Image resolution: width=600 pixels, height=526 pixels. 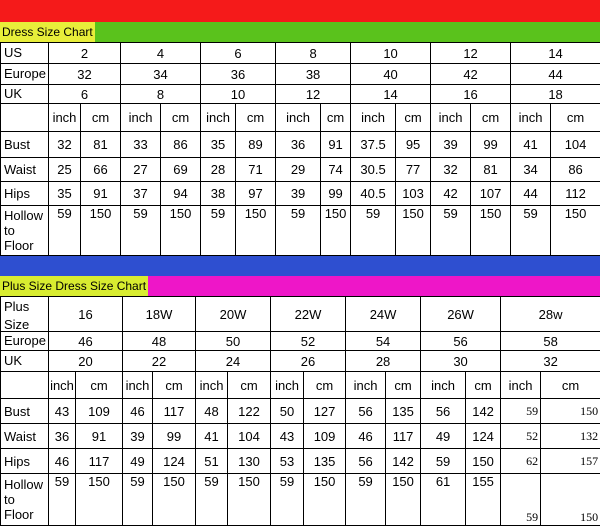 I want to click on measure-value: 107, so click(x=491, y=194).